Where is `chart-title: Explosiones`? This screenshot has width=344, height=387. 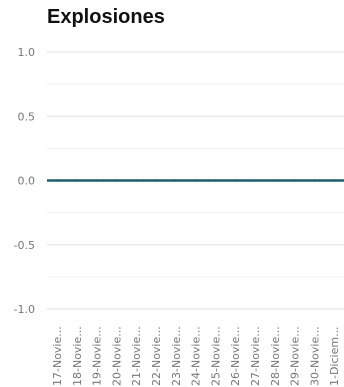 chart-title: Explosiones is located at coordinates (106, 17).